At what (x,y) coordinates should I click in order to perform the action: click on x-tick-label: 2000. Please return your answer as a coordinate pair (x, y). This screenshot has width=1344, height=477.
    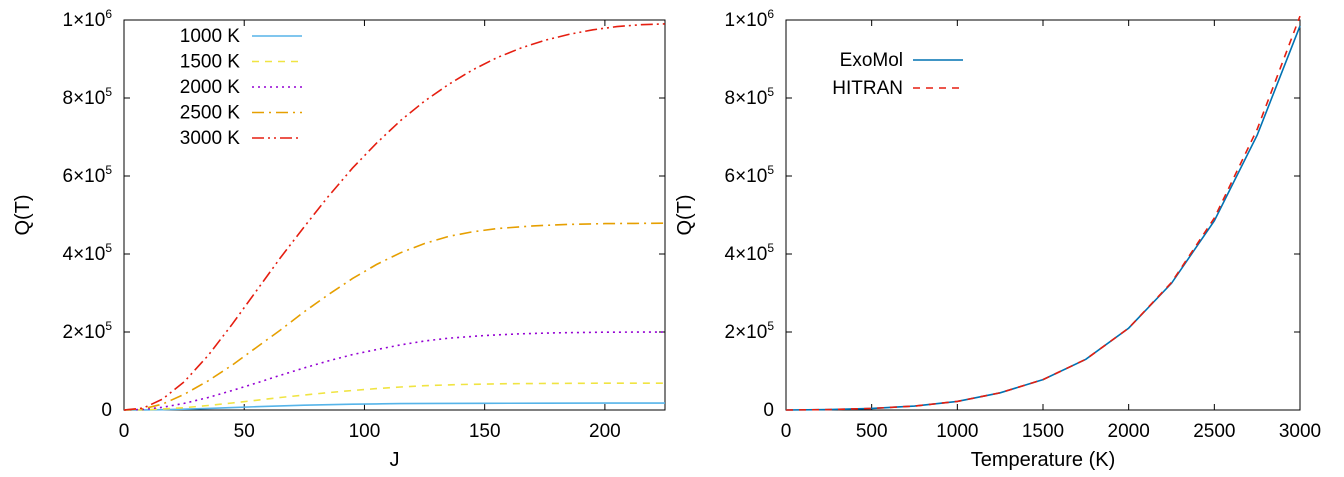
    Looking at the image, I should click on (1129, 431).